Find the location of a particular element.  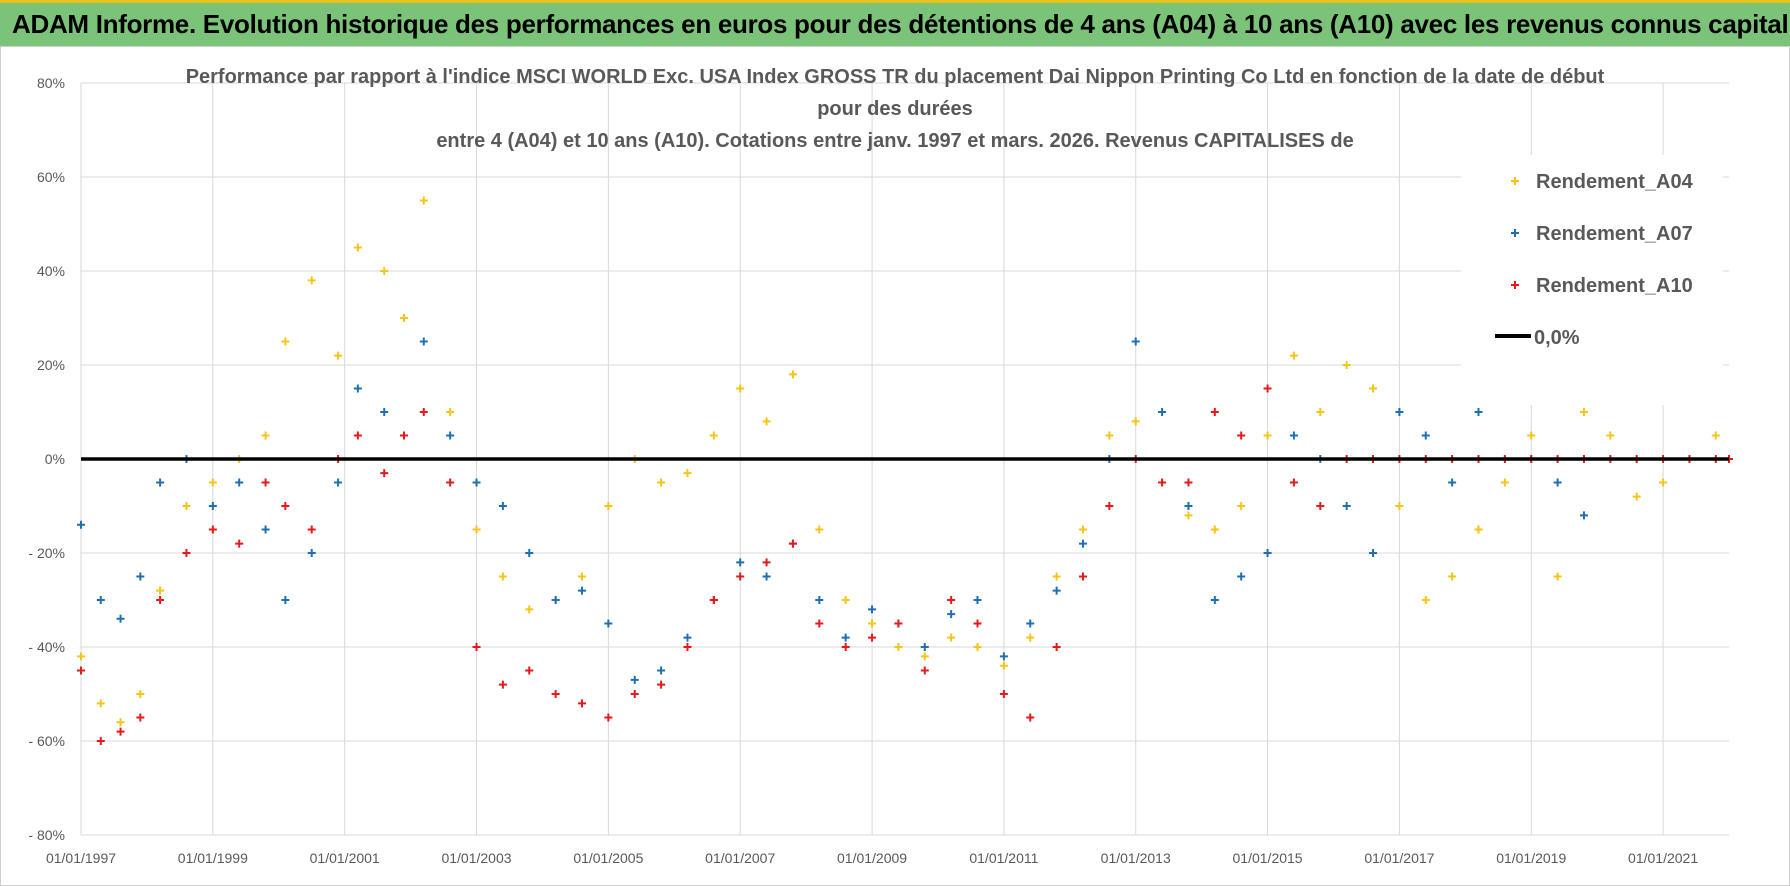

x-tick-label: 01/01/2021 is located at coordinates (1663, 858).